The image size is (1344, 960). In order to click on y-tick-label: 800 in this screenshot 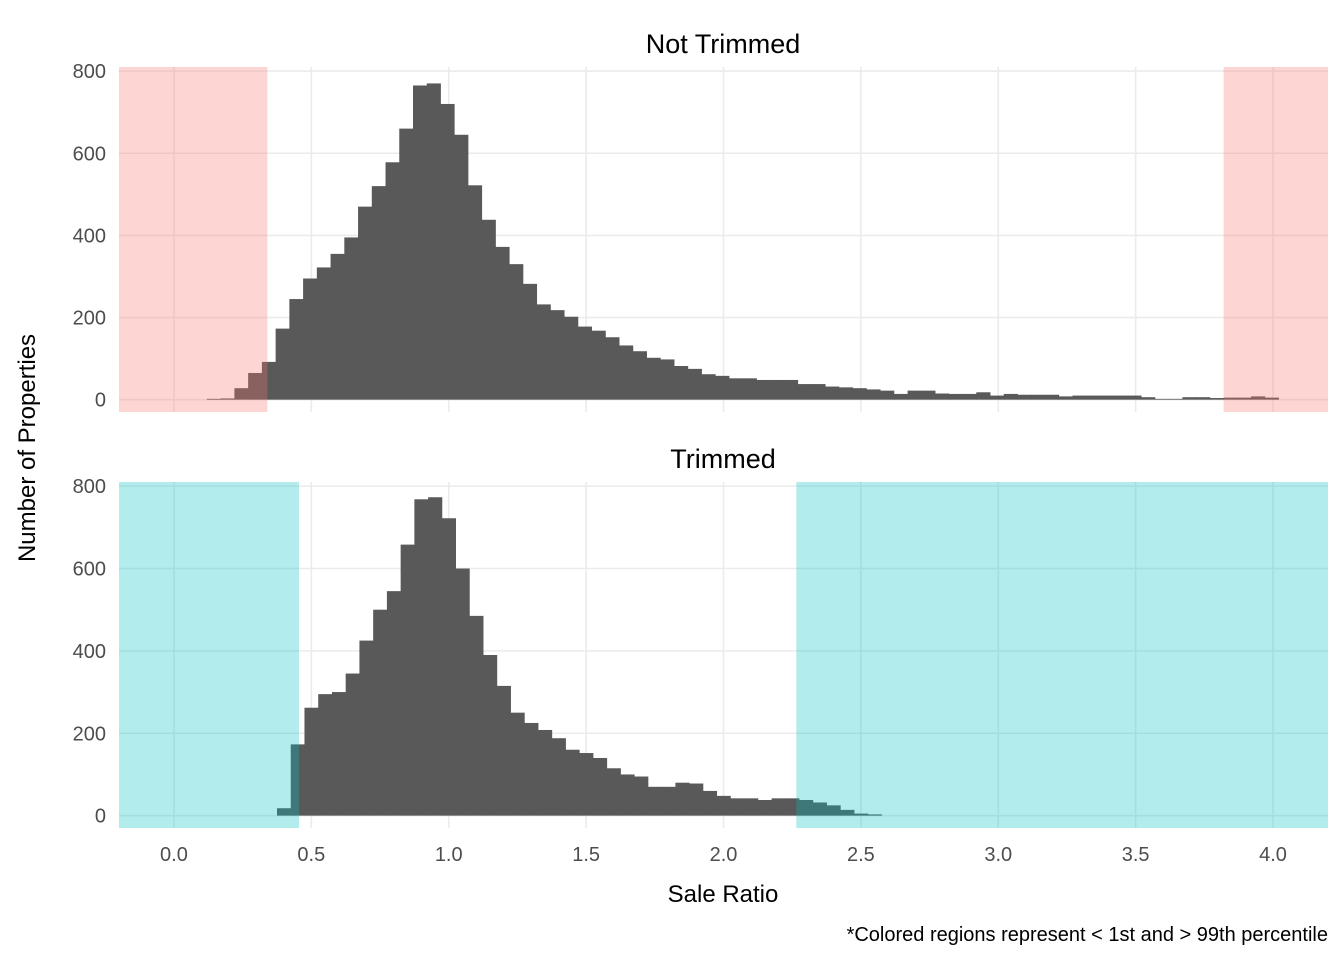, I will do `click(89, 487)`.